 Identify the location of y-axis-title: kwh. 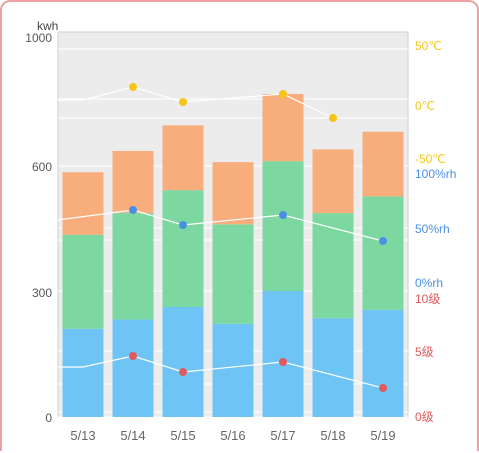
(47, 26).